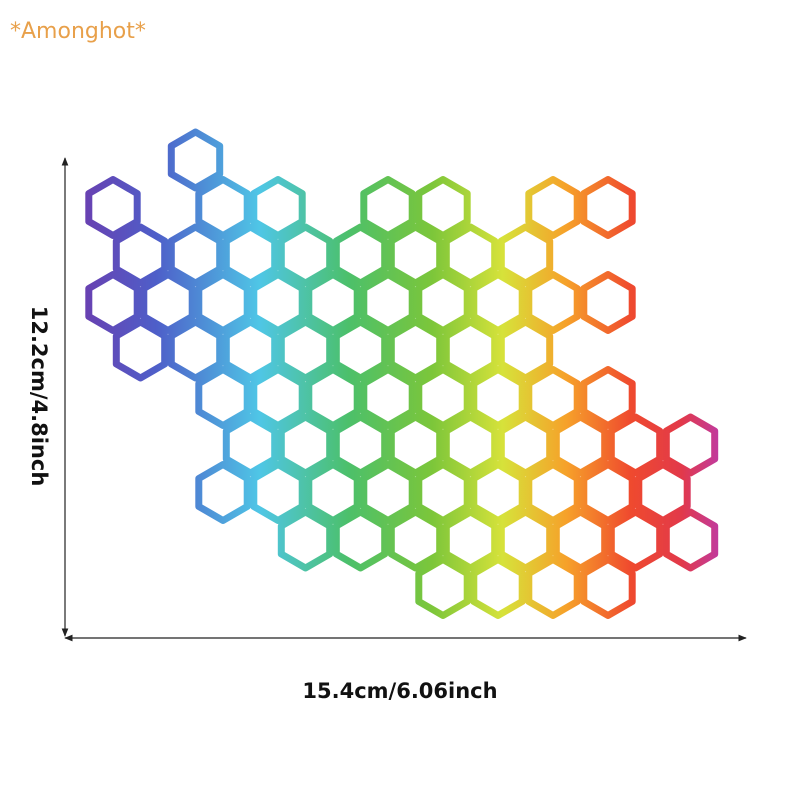 This screenshot has height=800, width=800. I want to click on height-label: 12.2cm/4.8inch, so click(39, 396).